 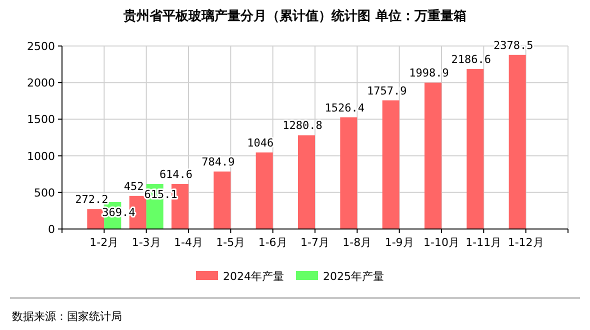 I want to click on data-label: 272.2, so click(x=91, y=199).